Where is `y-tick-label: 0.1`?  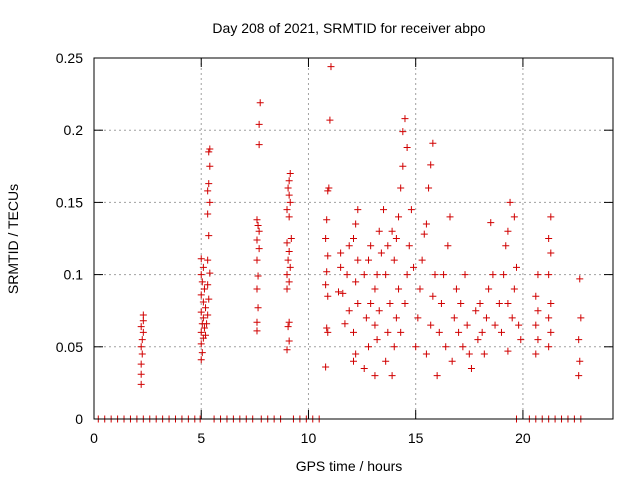 y-tick-label: 0.1 is located at coordinates (74, 275).